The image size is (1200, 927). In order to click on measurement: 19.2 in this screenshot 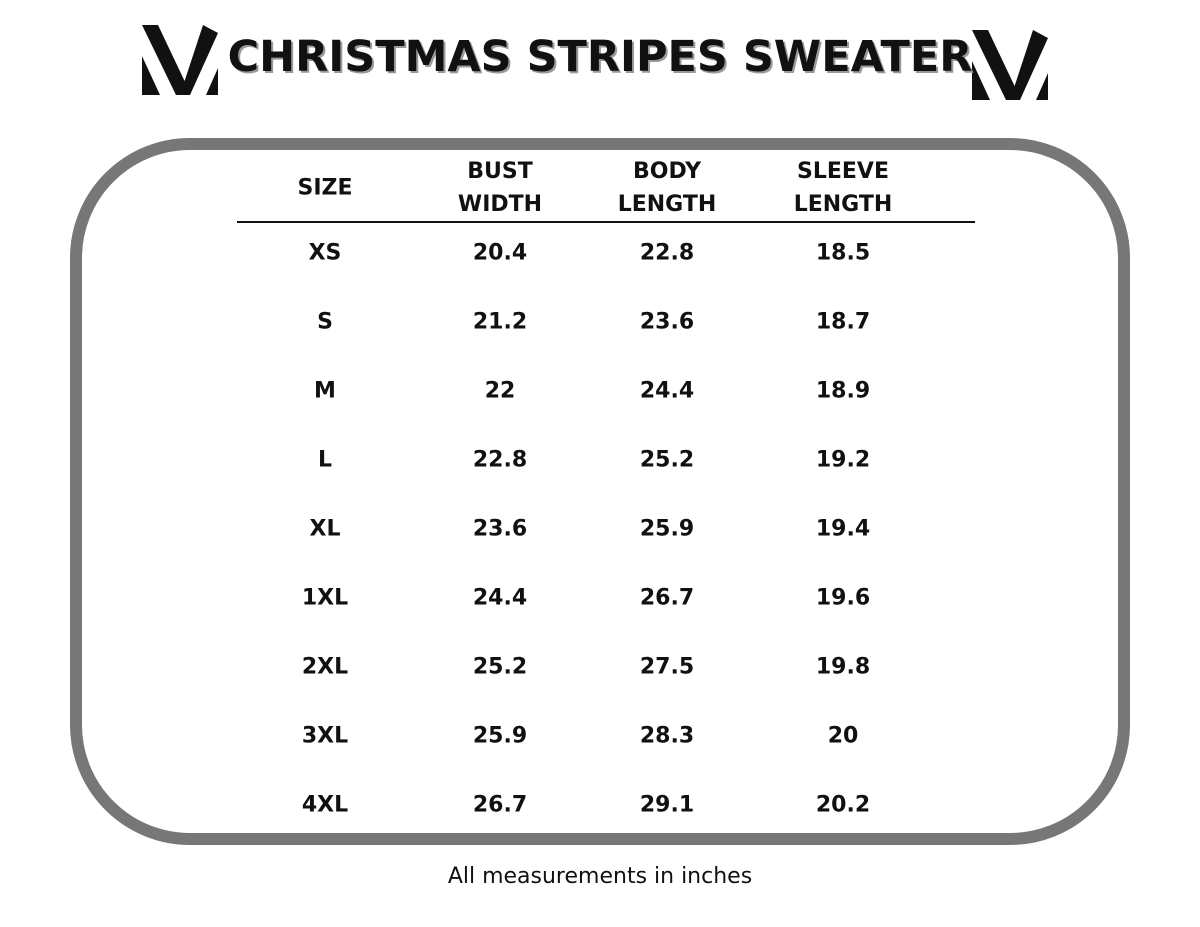, I will do `click(843, 460)`.